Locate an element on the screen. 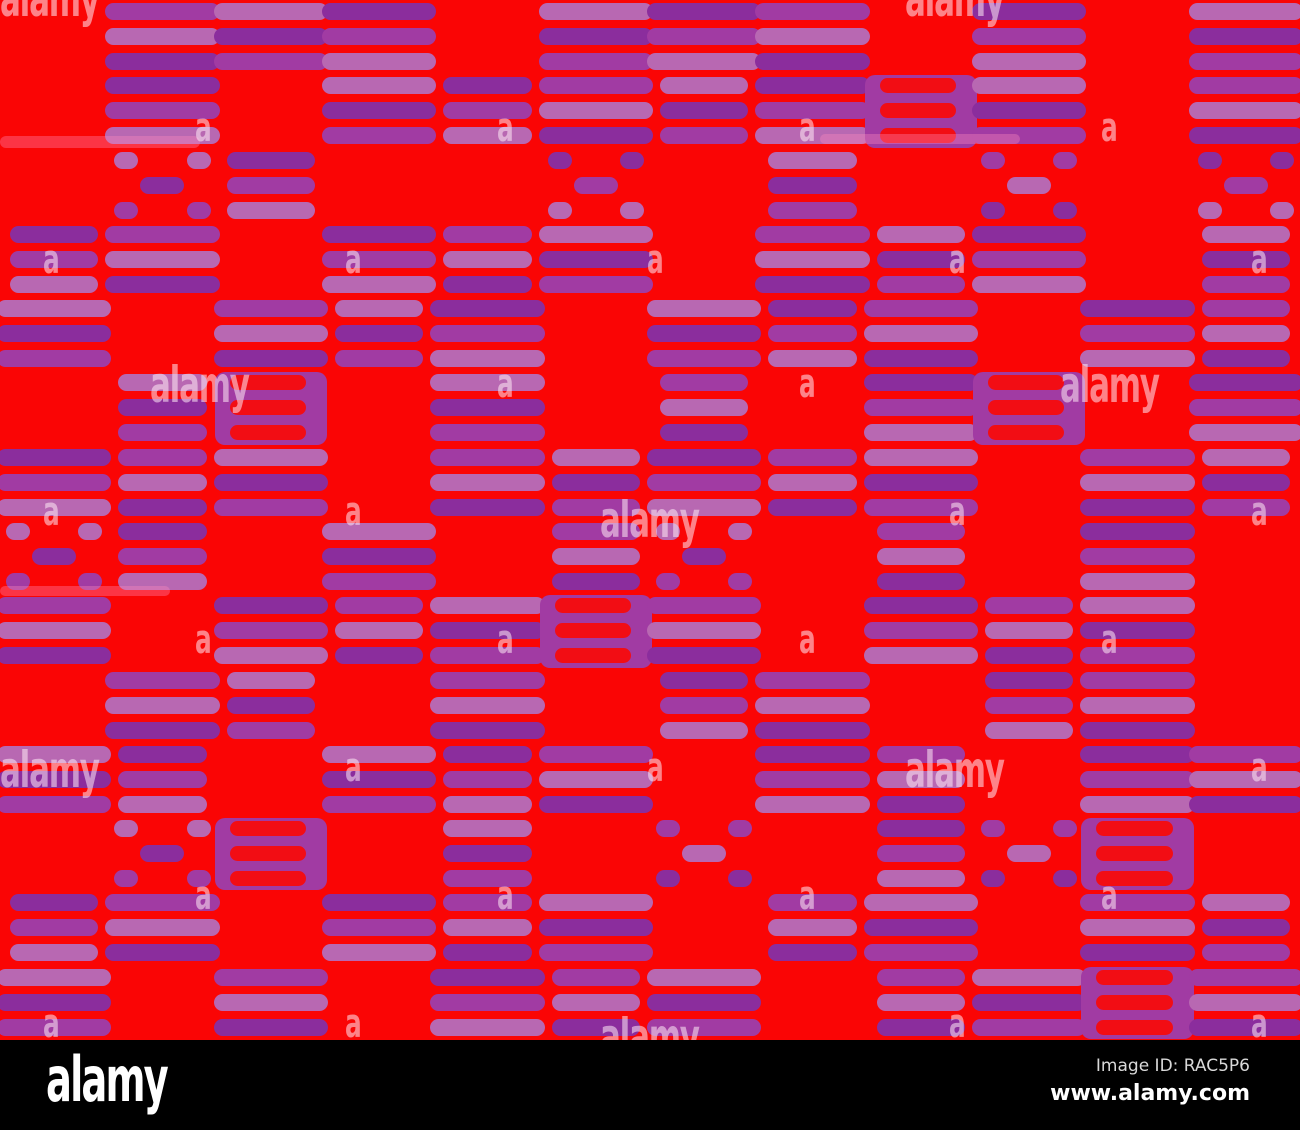 This screenshot has width=1300, height=1130. footer-meta: Image ID: RAC5P6 www.alamy.com is located at coordinates (1150, 1082).